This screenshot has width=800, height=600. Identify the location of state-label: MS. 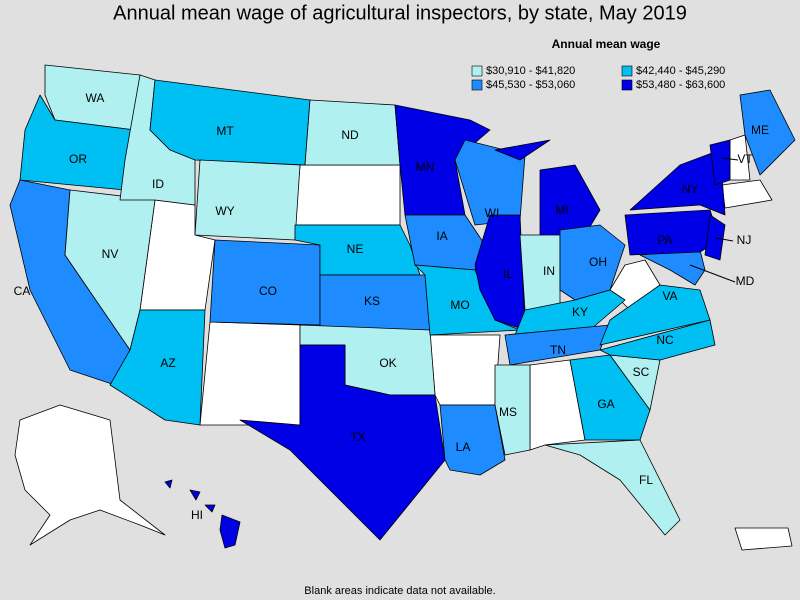
(508, 412).